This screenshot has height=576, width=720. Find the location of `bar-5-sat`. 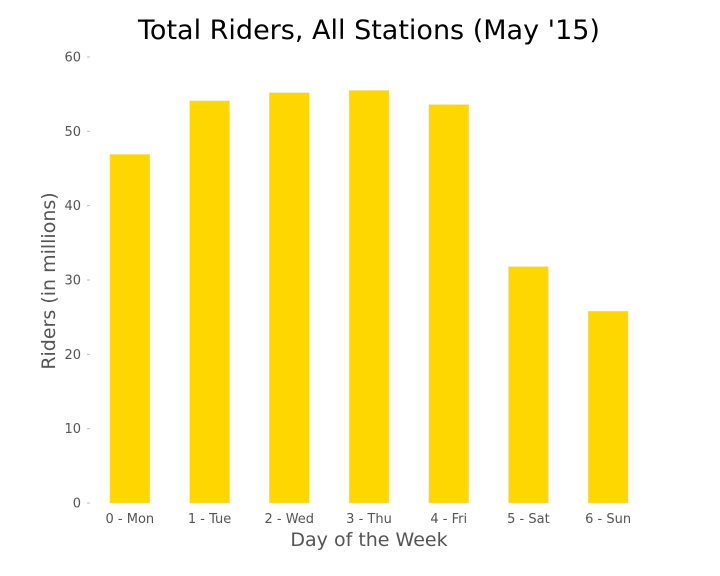

bar-5-sat is located at coordinates (528, 385).